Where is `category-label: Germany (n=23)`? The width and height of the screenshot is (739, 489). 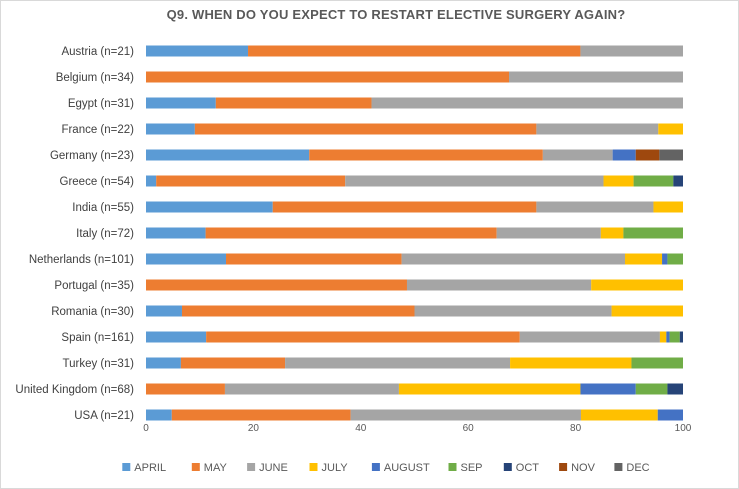 category-label: Germany (n=23) is located at coordinates (92, 156).